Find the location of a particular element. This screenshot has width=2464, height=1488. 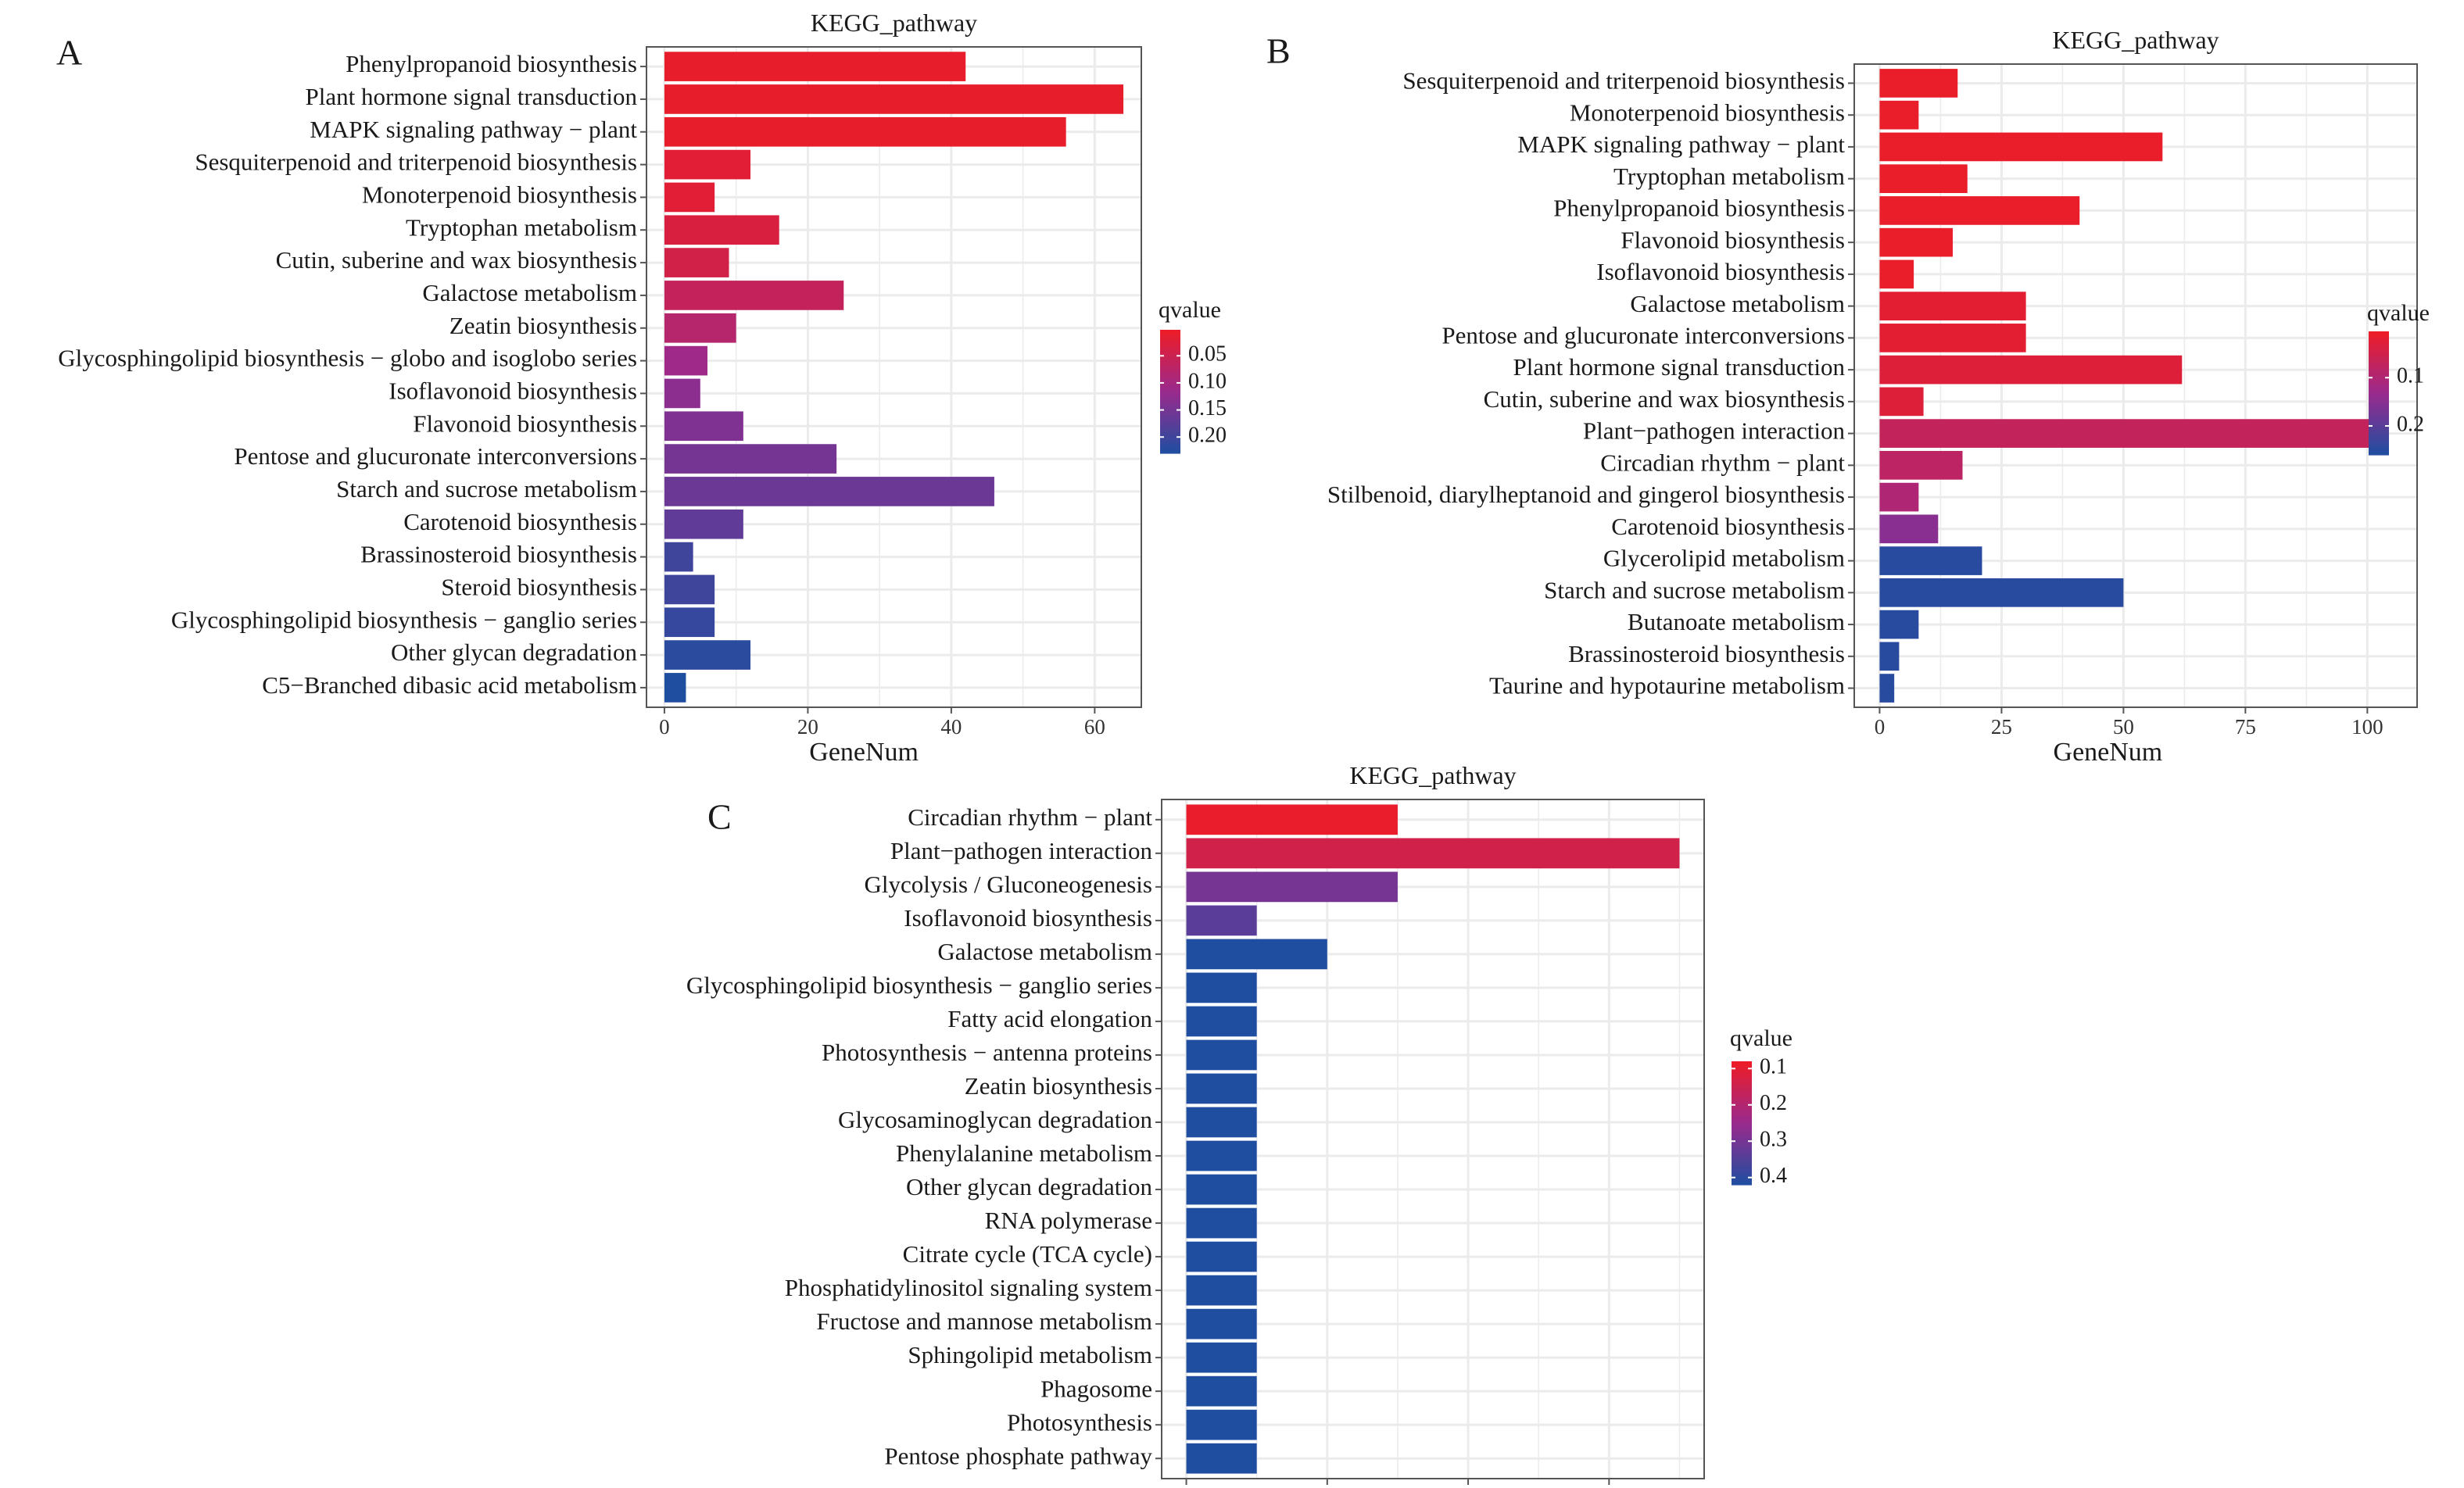

panel-label: B is located at coordinates (1278, 51).